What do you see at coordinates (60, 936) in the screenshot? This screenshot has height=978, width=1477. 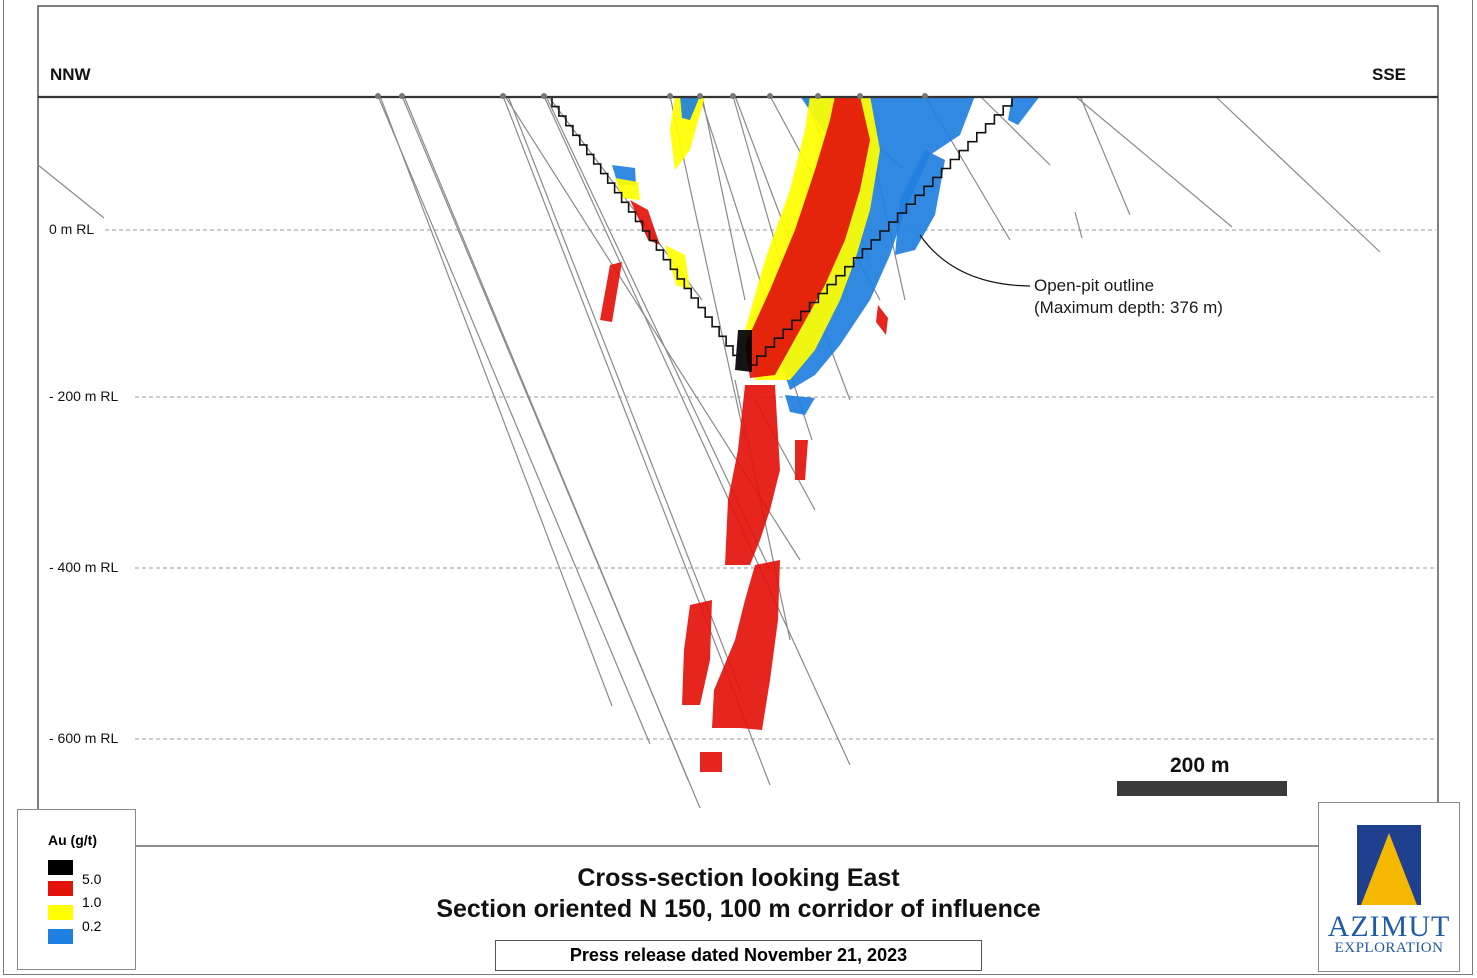 I see `legend-swatch-blue` at bounding box center [60, 936].